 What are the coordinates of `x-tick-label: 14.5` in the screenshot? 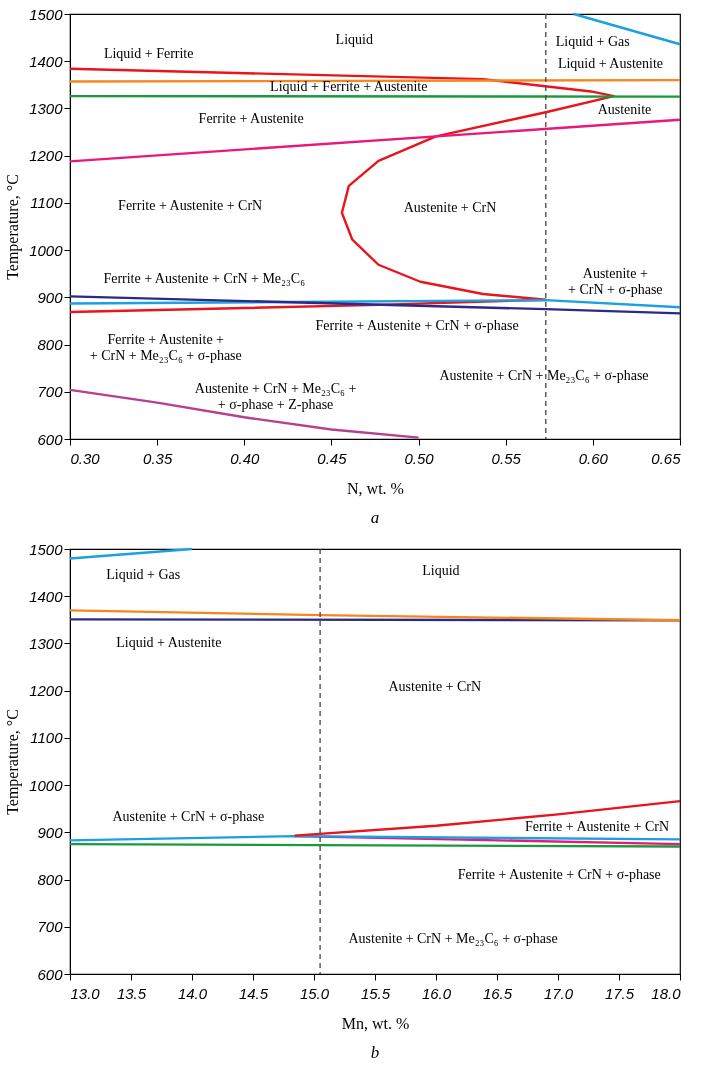 It's located at (253, 993).